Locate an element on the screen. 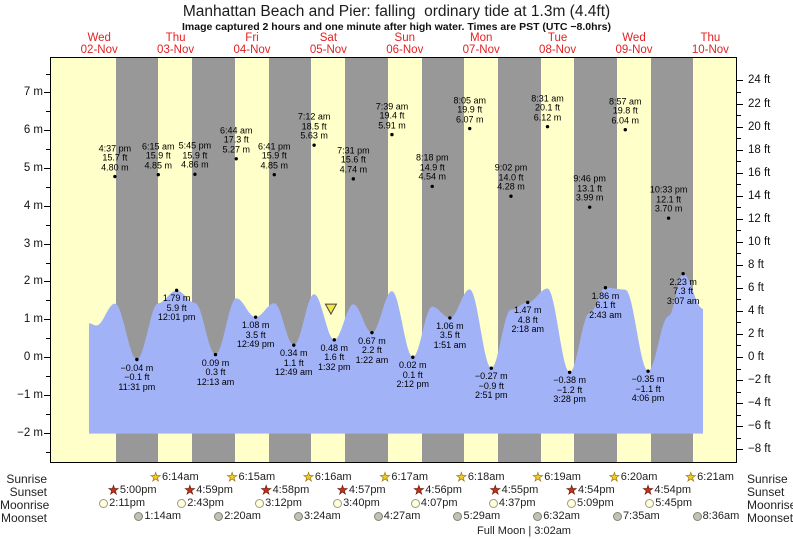 The height and width of the screenshot is (539, 793). y-axis-ft-label: 18 ft is located at coordinates (759, 149).